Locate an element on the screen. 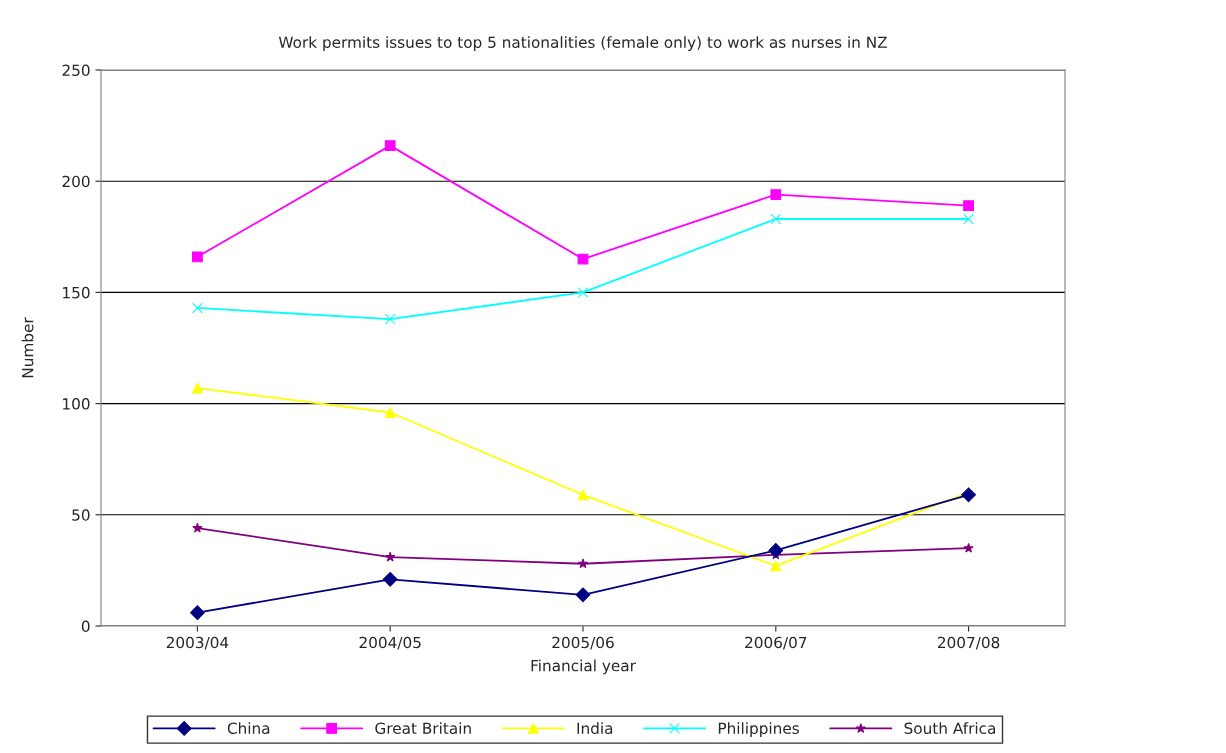 The height and width of the screenshot is (753, 1226). x-tick-label: 2004/05 is located at coordinates (390, 643).